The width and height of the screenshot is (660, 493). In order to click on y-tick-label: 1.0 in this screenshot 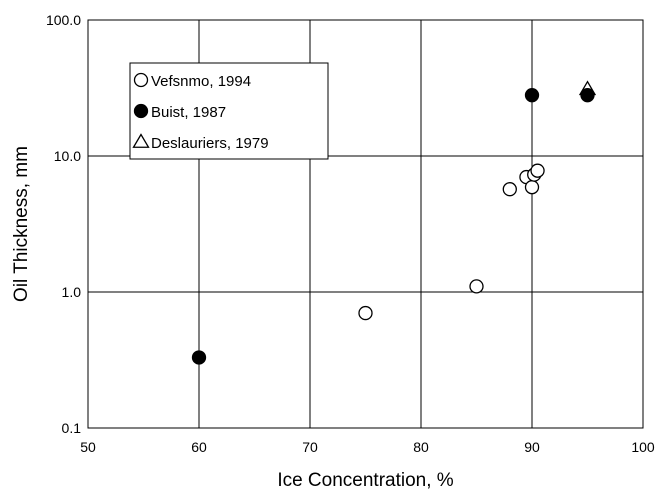, I will do `click(72, 292)`.